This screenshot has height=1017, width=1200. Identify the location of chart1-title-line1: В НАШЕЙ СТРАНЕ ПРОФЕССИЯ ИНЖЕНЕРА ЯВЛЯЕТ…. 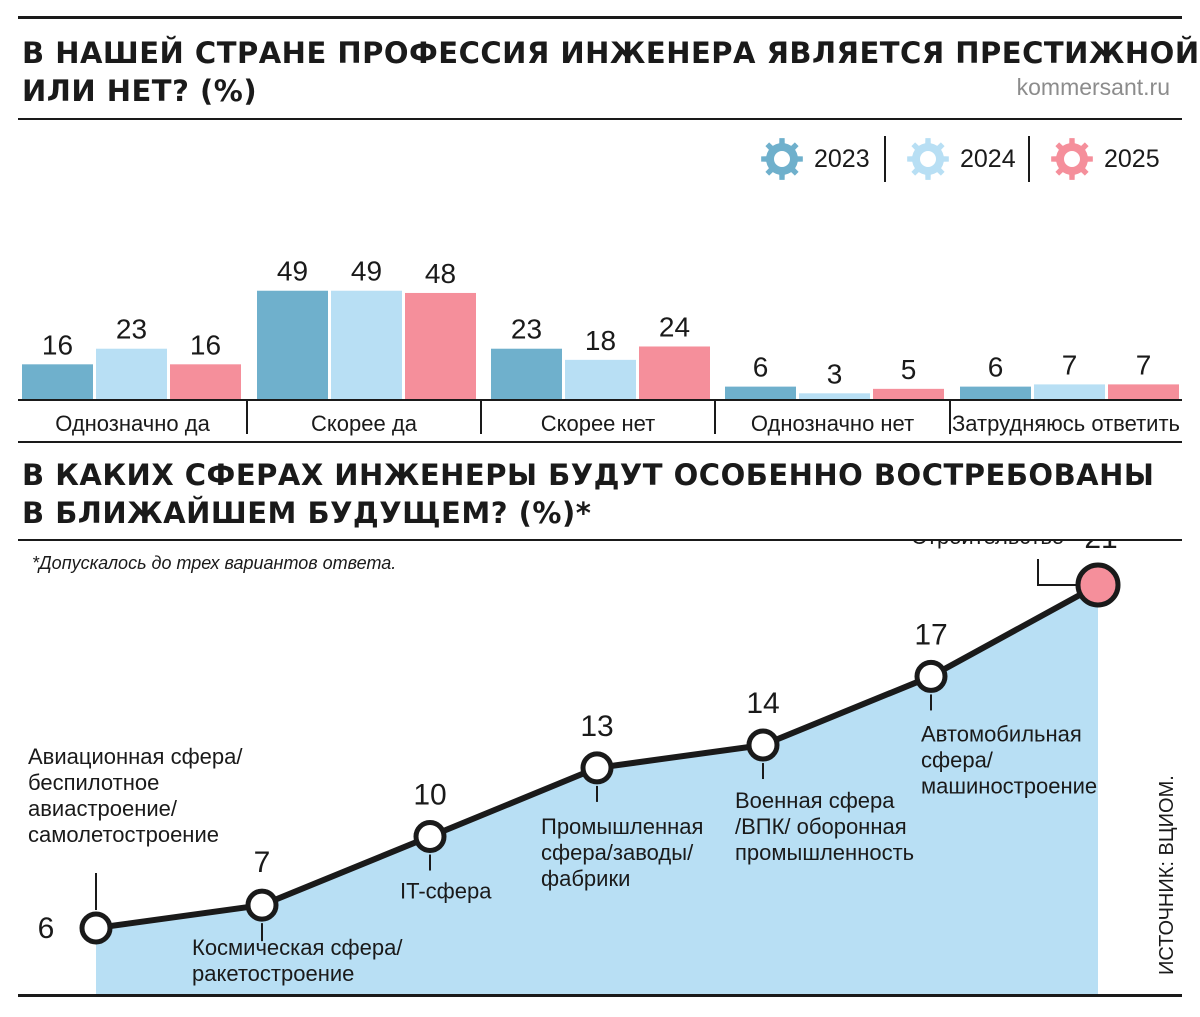
(611, 53).